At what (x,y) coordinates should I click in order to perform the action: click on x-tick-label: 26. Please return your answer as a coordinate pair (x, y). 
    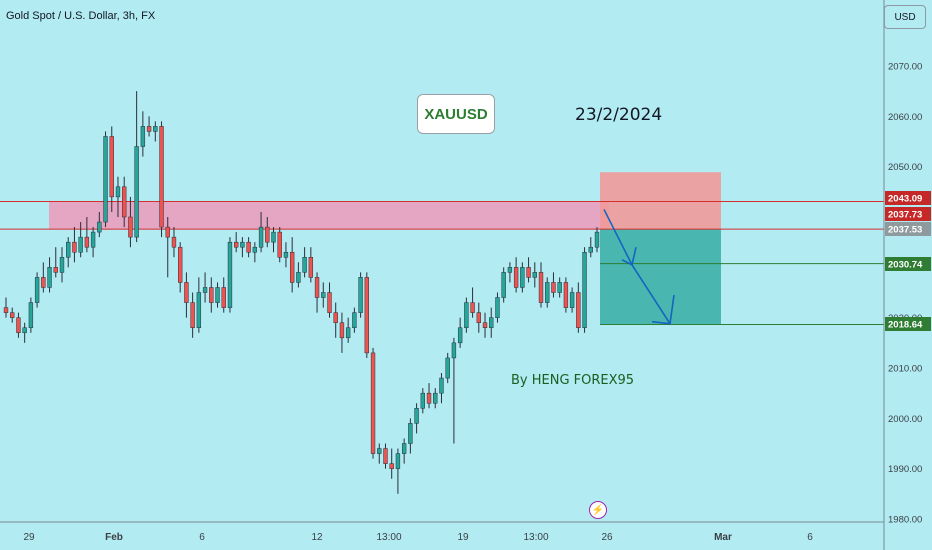
    Looking at the image, I should click on (607, 537).